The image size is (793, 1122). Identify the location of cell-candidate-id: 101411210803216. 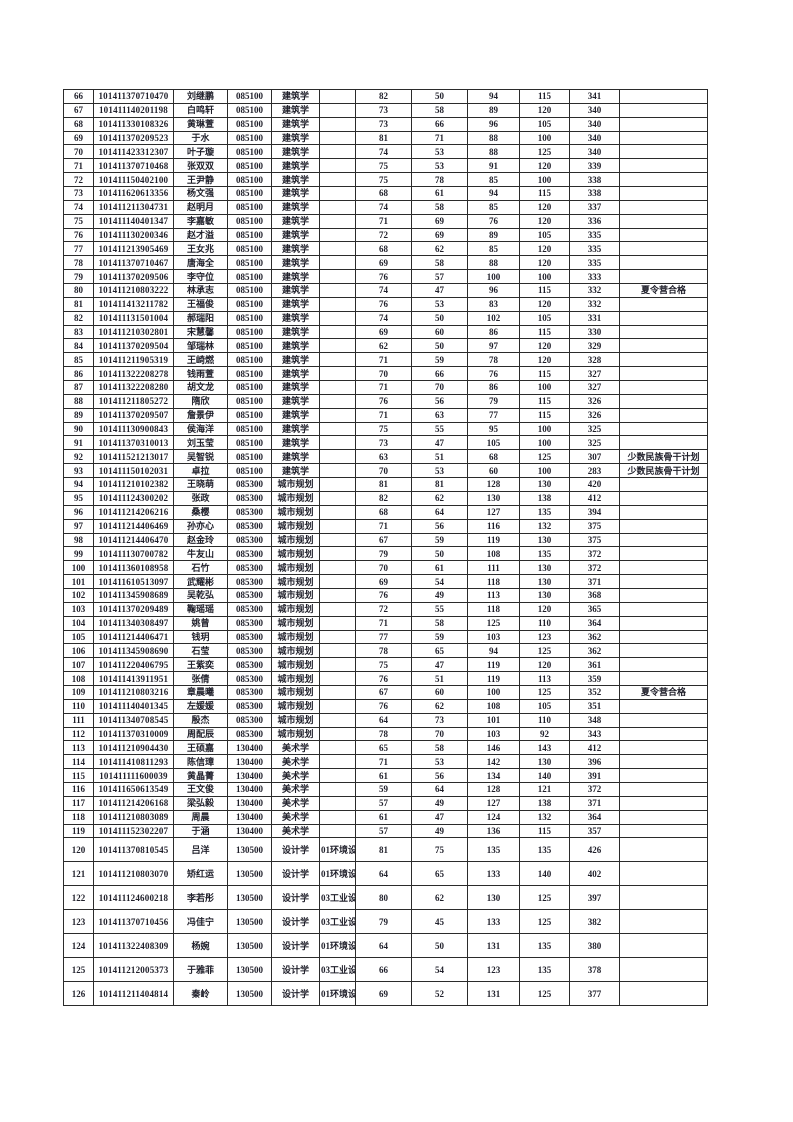
(133, 692).